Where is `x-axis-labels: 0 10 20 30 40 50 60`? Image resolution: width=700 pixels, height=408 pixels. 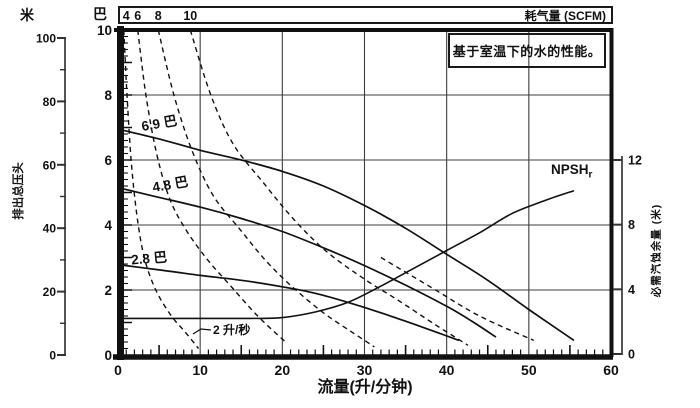 x-axis-labels: 0 10 20 30 40 50 60 is located at coordinates (366, 370).